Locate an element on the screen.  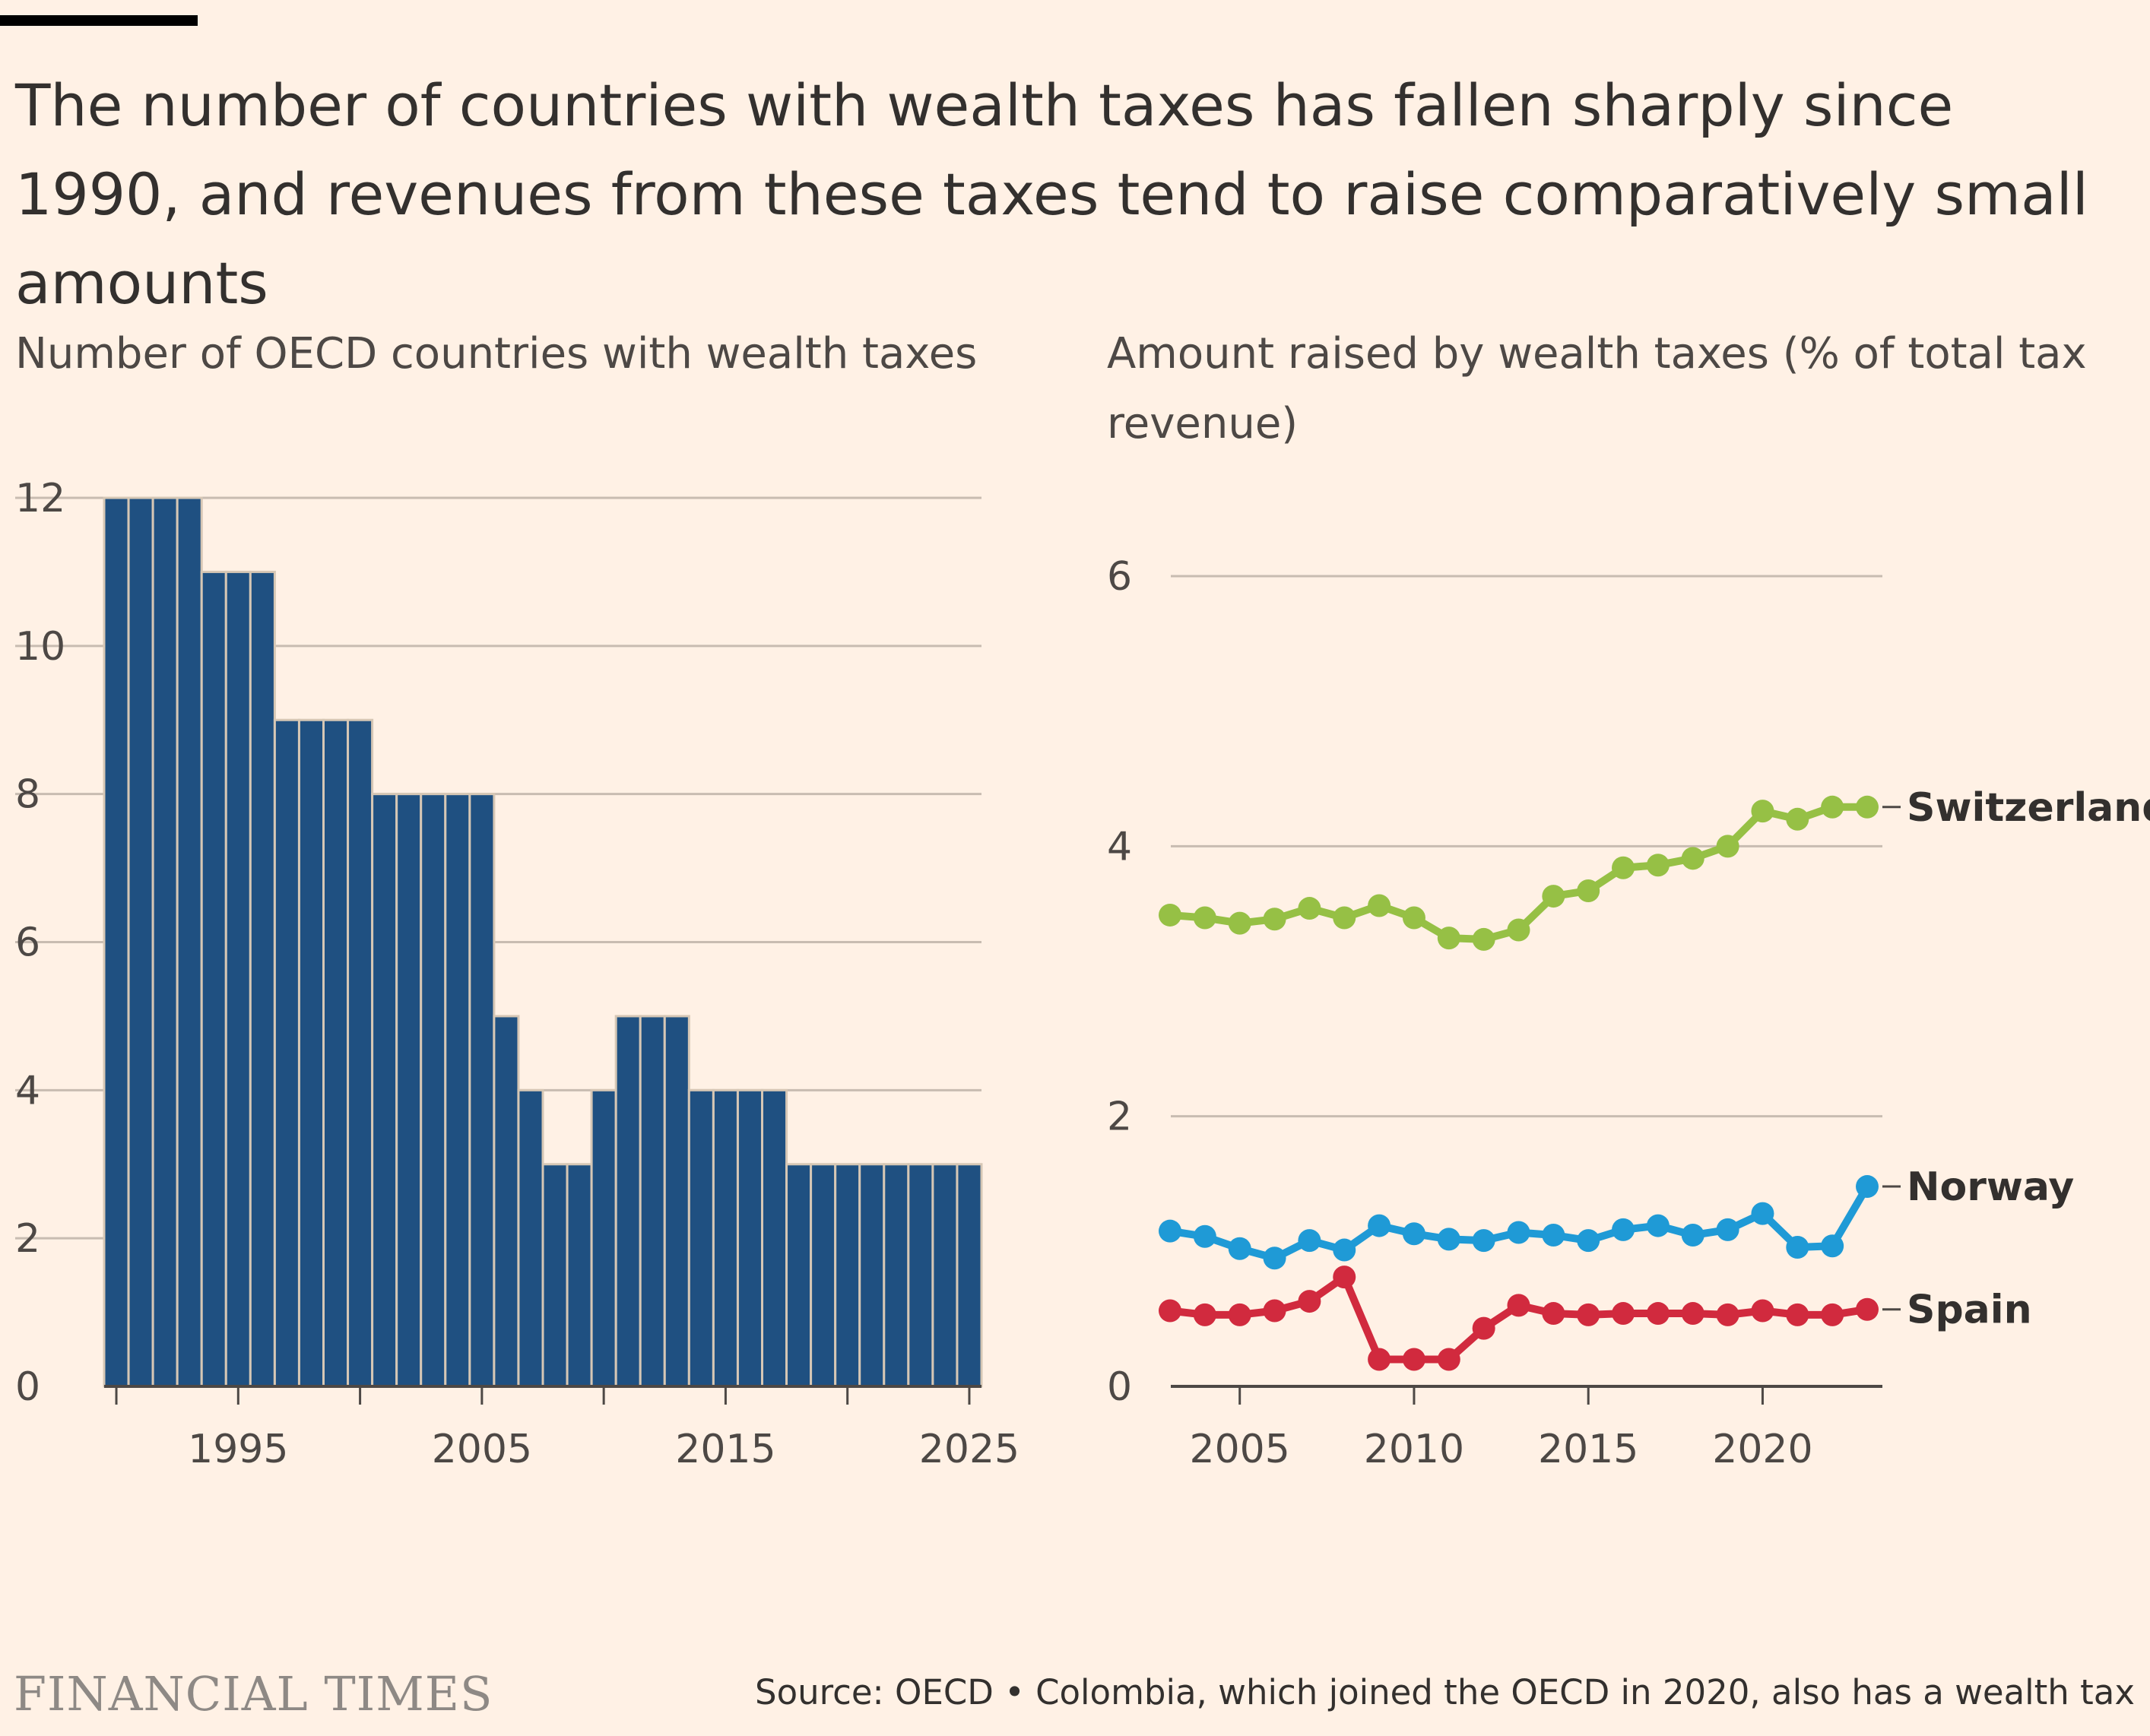
bar-2008 is located at coordinates (555, 1275).